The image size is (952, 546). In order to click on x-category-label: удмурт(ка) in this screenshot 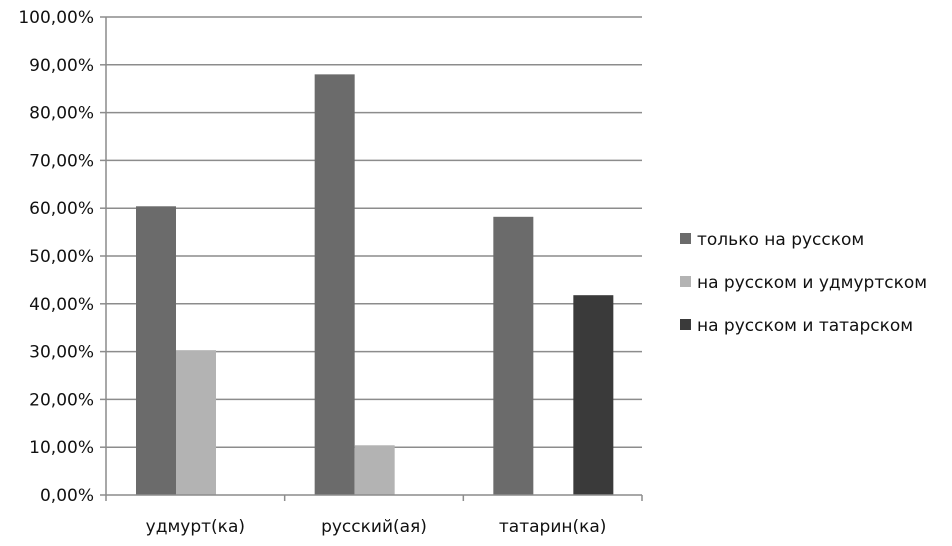, I will do `click(195, 527)`.